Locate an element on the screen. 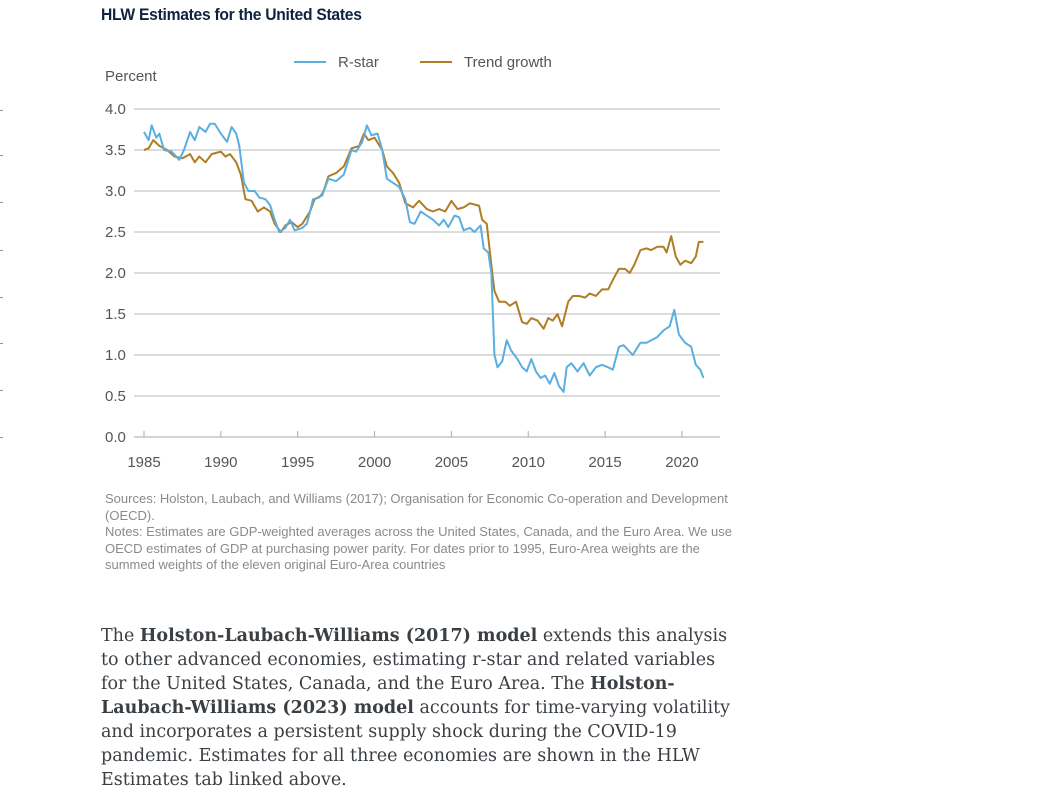 This screenshot has width=1042, height=807. x-tick-label: 2000 is located at coordinates (374, 462).